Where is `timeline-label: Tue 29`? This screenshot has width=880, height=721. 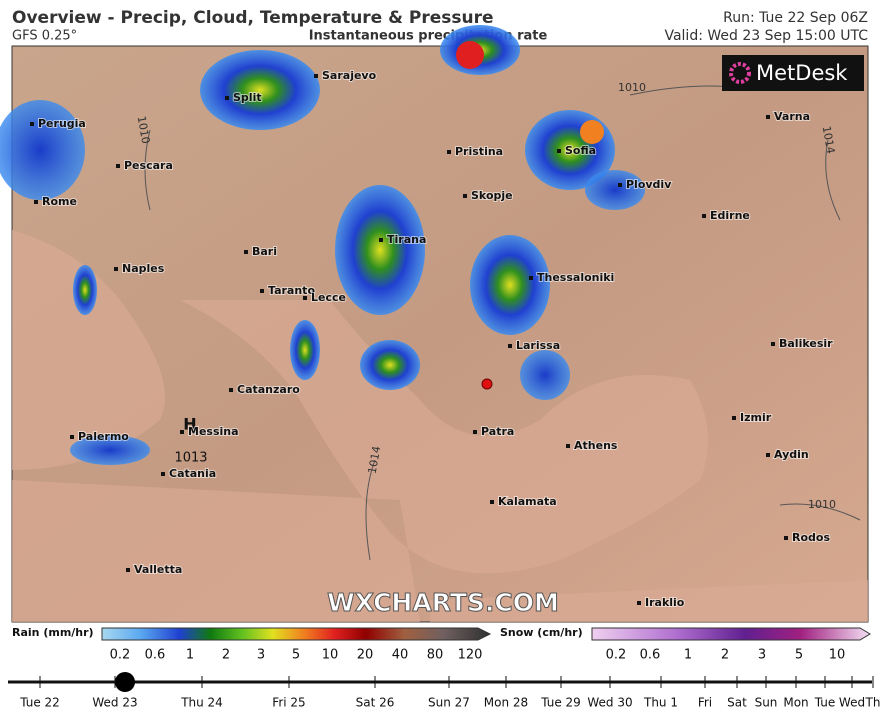
timeline-label: Tue 29 is located at coordinates (560, 703).